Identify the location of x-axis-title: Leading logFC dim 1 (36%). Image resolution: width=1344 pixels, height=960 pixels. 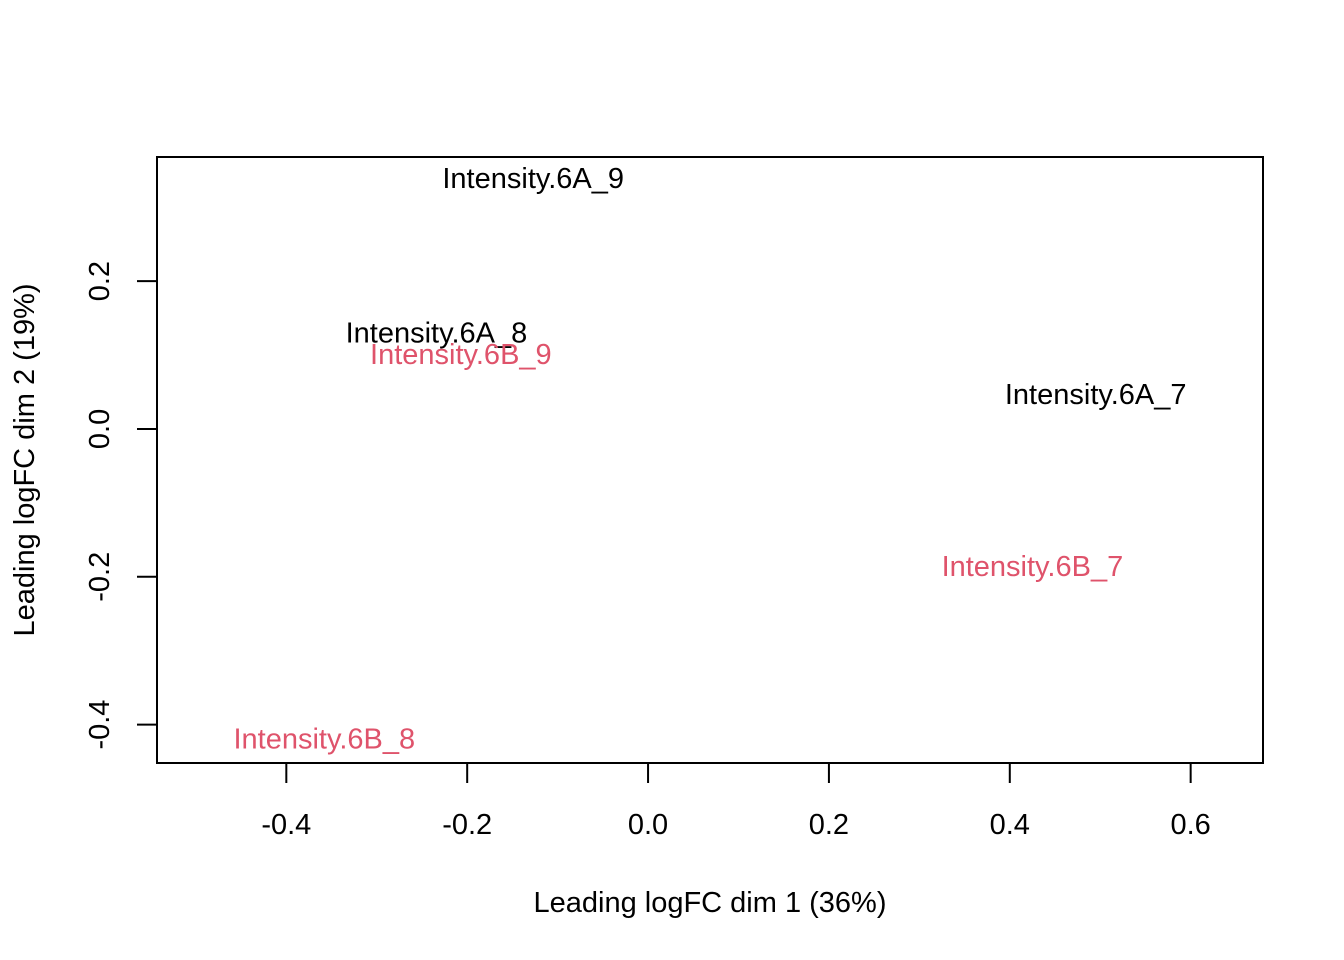
(709, 903).